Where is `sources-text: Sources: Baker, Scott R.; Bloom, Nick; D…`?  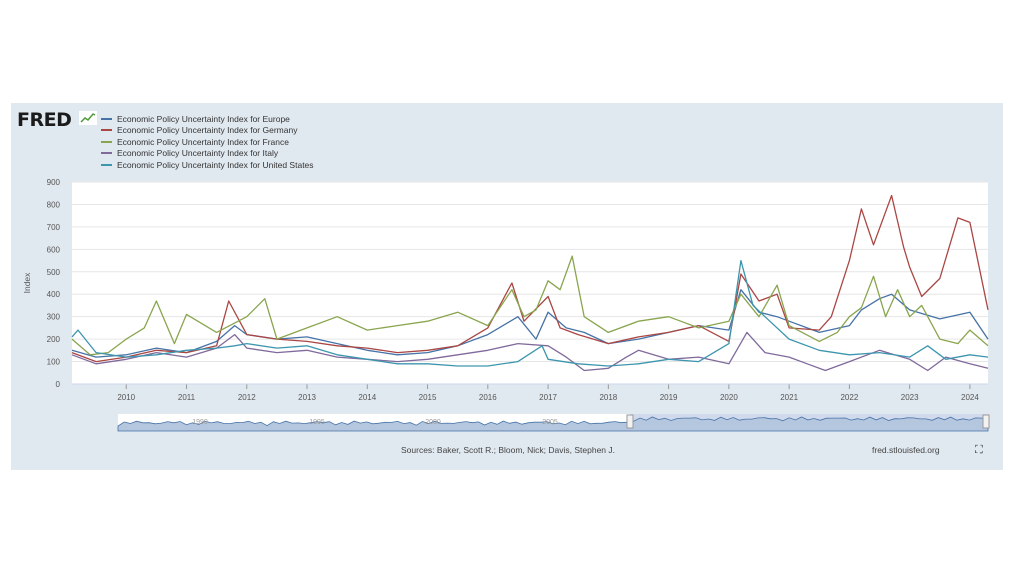
sources-text: Sources: Baker, Scott R.; Bloom, Nick; D… is located at coordinates (508, 450).